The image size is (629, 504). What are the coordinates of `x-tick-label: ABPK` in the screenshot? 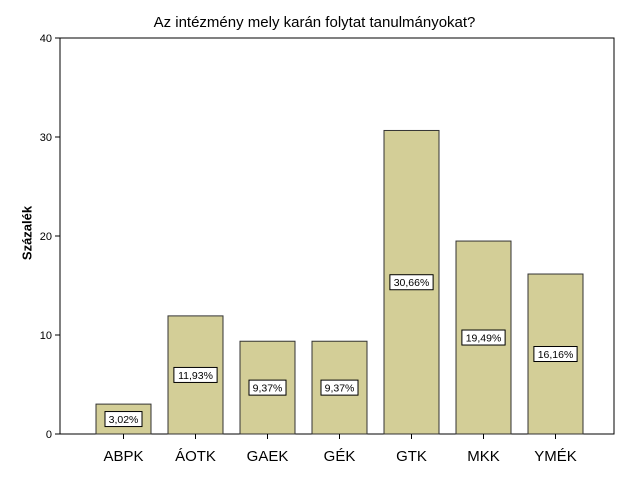 It's located at (123, 456).